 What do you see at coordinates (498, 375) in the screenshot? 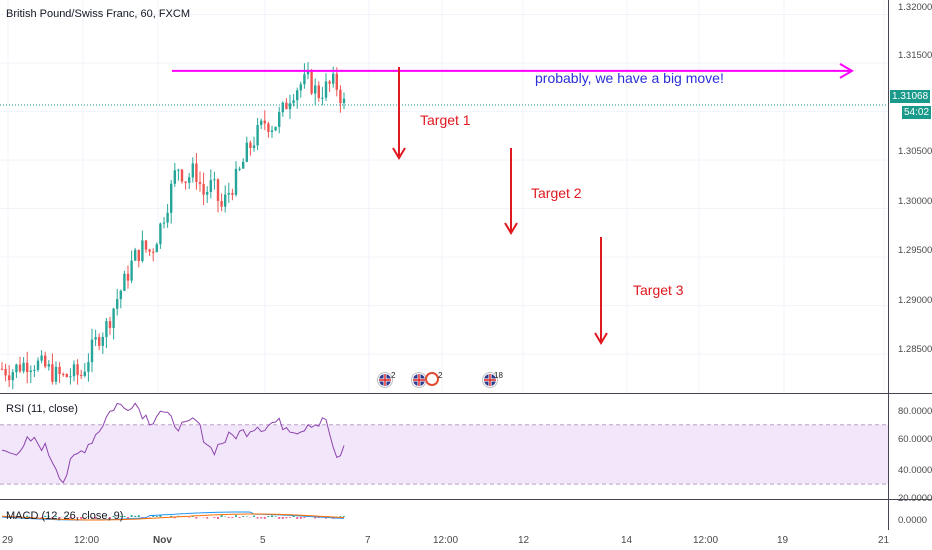
I see `event-count: 18` at bounding box center [498, 375].